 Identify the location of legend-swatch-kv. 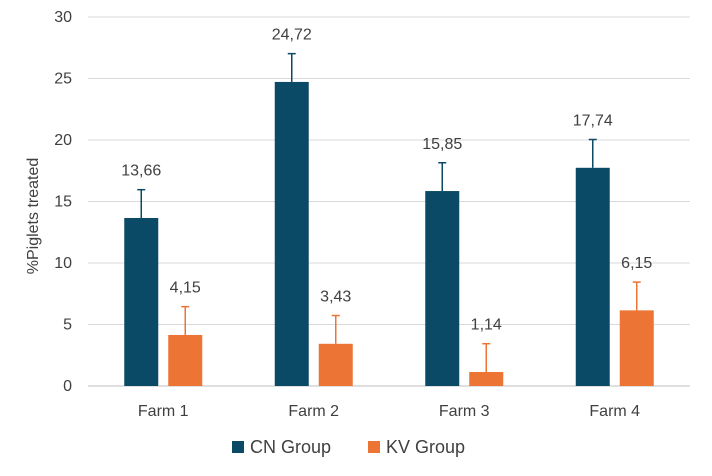
(374, 447).